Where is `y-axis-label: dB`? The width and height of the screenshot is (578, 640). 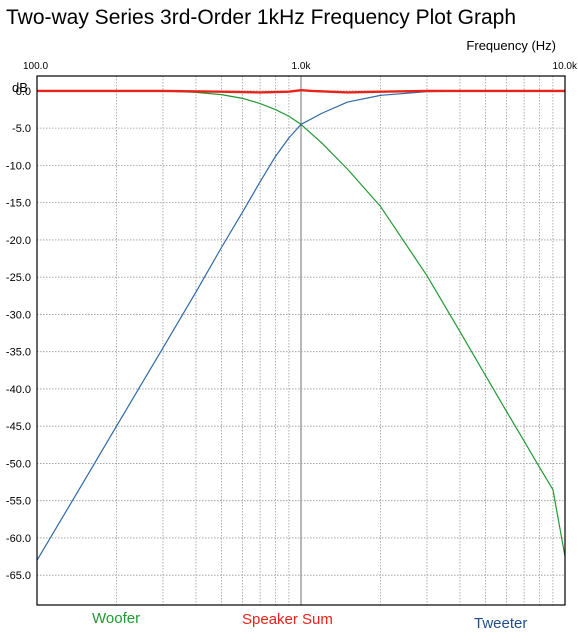 y-axis-label: dB is located at coordinates (20, 87).